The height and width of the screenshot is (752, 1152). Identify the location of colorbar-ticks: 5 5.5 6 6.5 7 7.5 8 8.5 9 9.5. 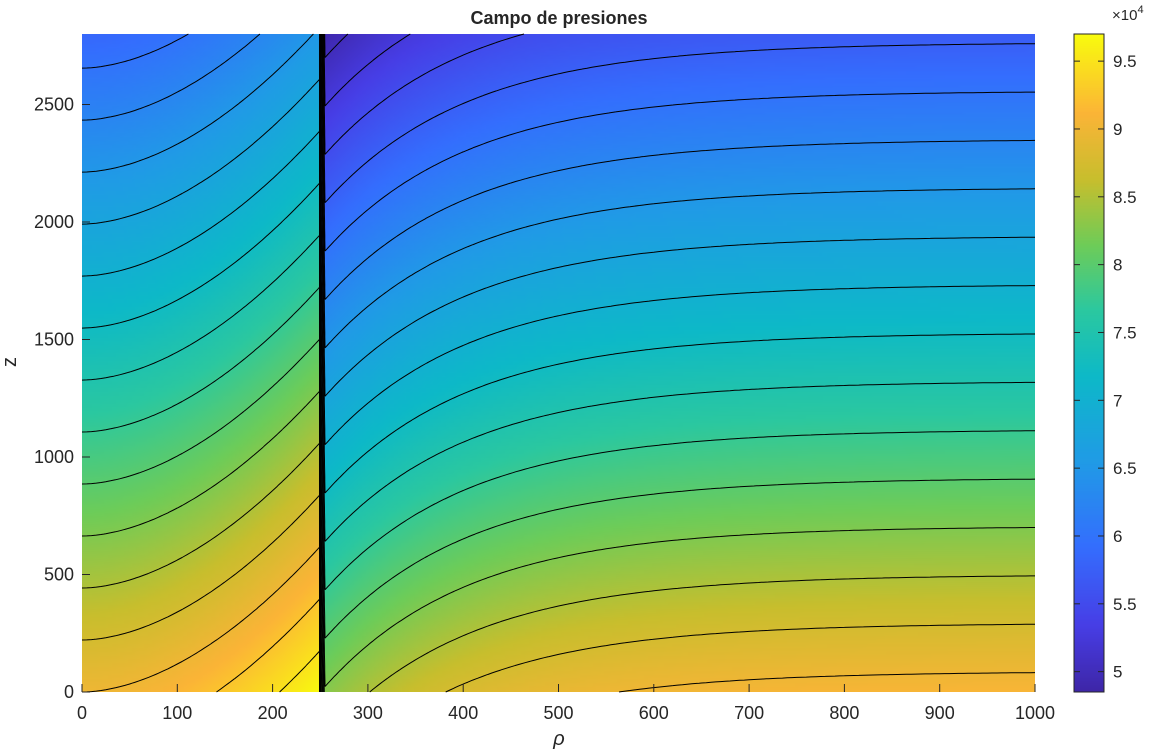
(1105, 367).